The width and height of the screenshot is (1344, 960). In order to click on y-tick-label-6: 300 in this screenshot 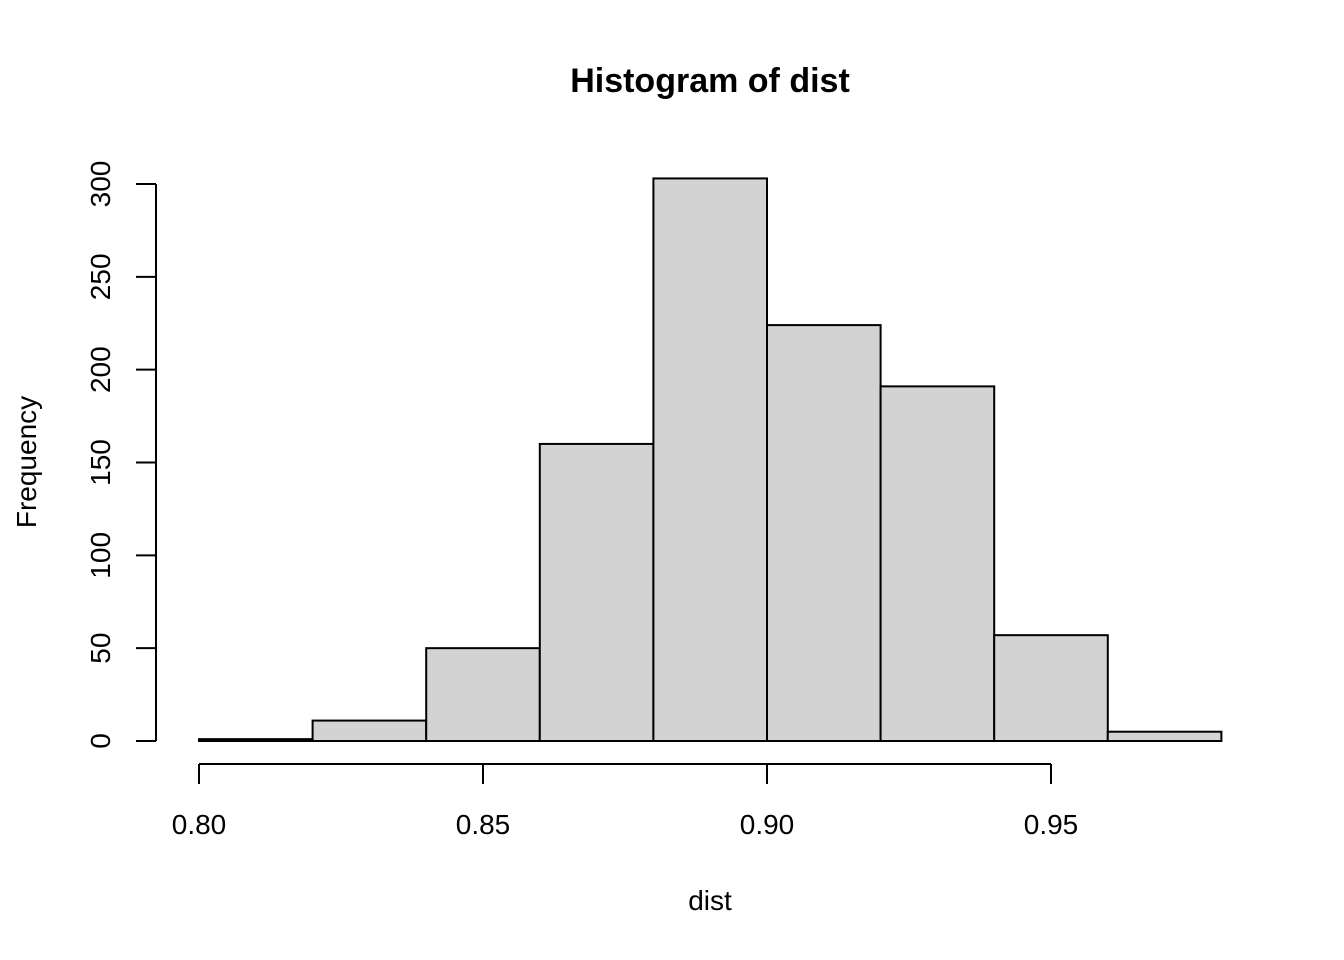, I will do `click(100, 184)`.